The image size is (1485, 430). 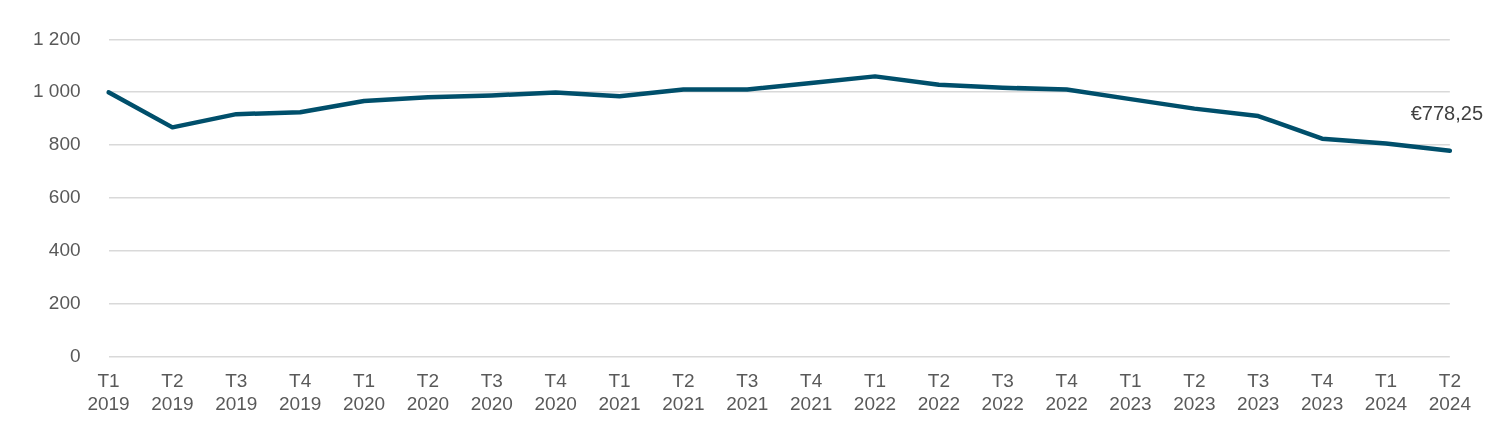 I want to click on x-tick-label: T2 2020, so click(x=428, y=392).